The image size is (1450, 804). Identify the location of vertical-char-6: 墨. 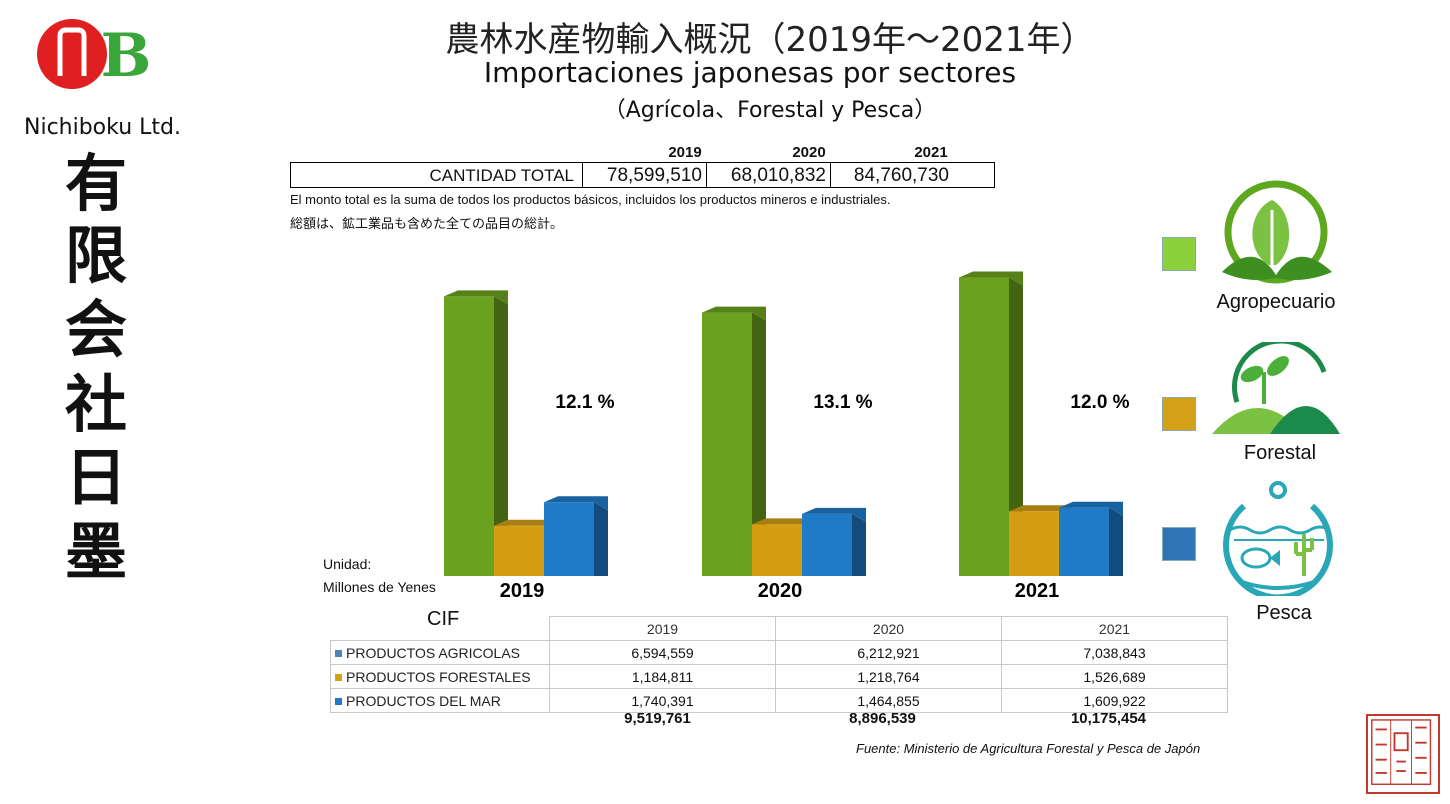
(95, 551).